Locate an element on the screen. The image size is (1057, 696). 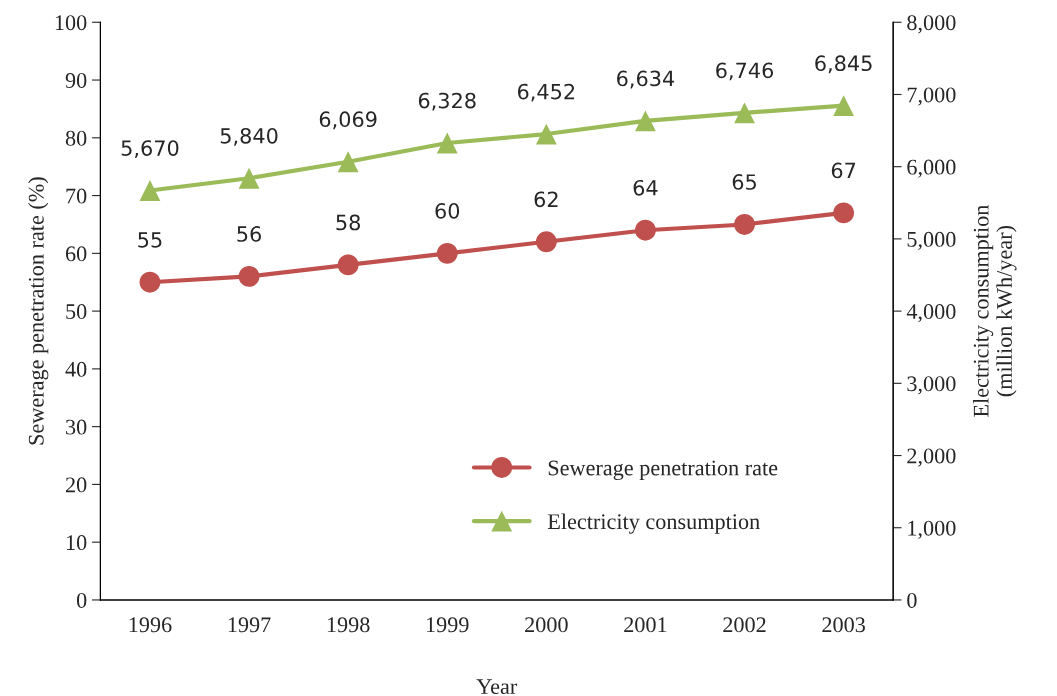
data-label: 65 is located at coordinates (744, 182).